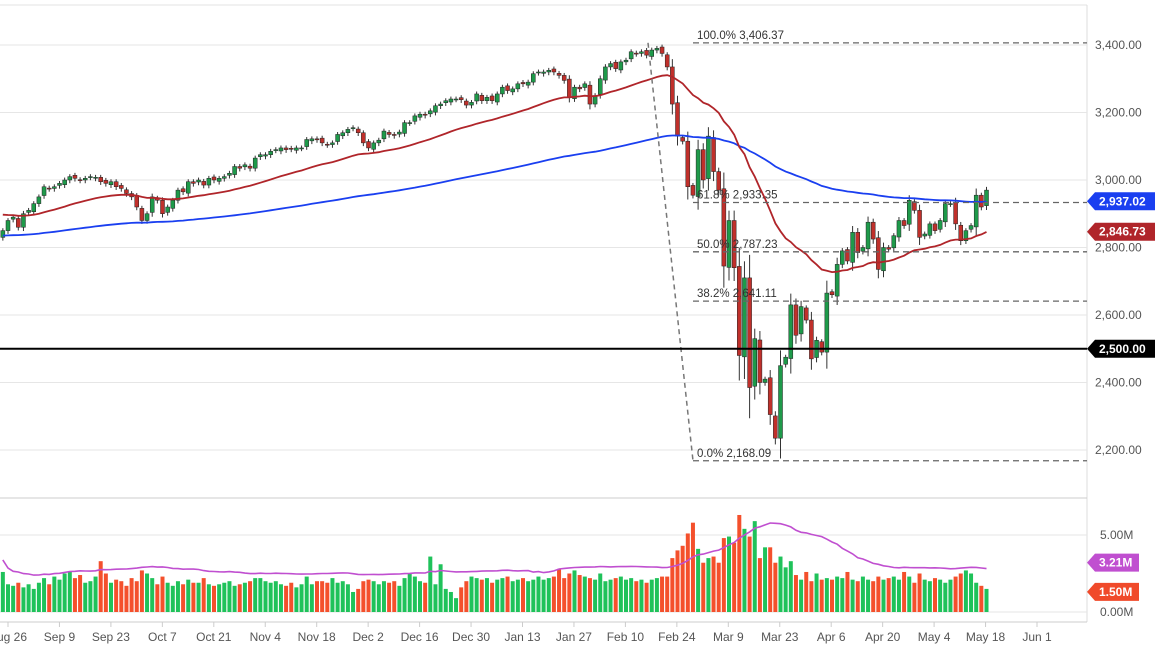 The height and width of the screenshot is (647, 1155). Describe the element at coordinates (420, 637) in the screenshot. I see `date-tick-label: Dec 16` at that location.